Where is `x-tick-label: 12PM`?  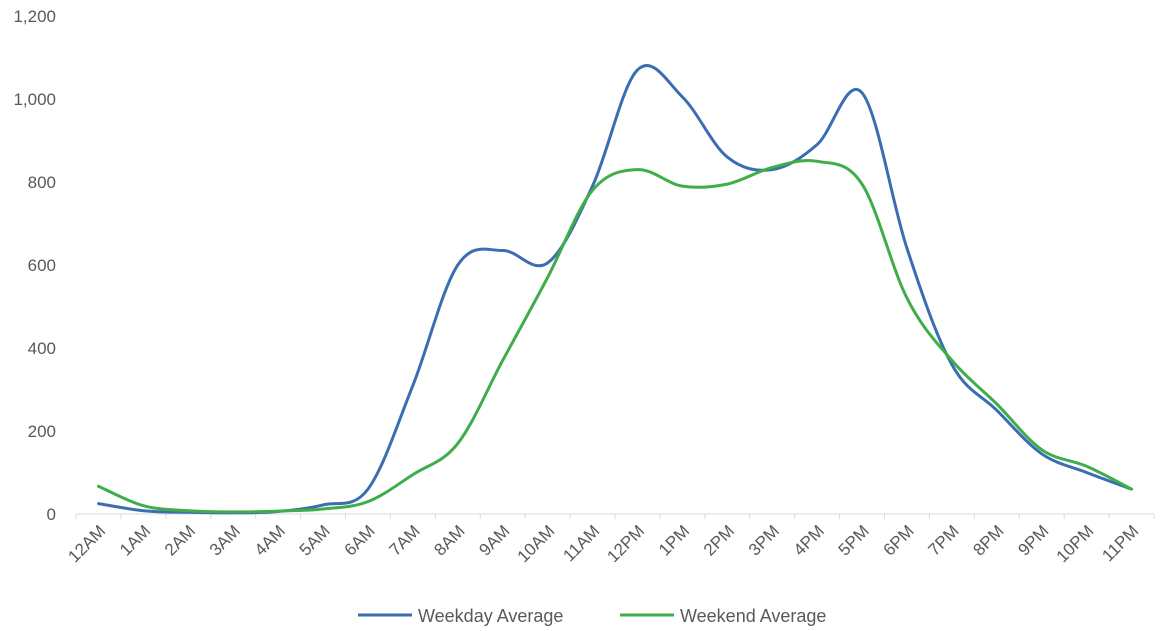
x-tick-label: 12PM is located at coordinates (625, 543).